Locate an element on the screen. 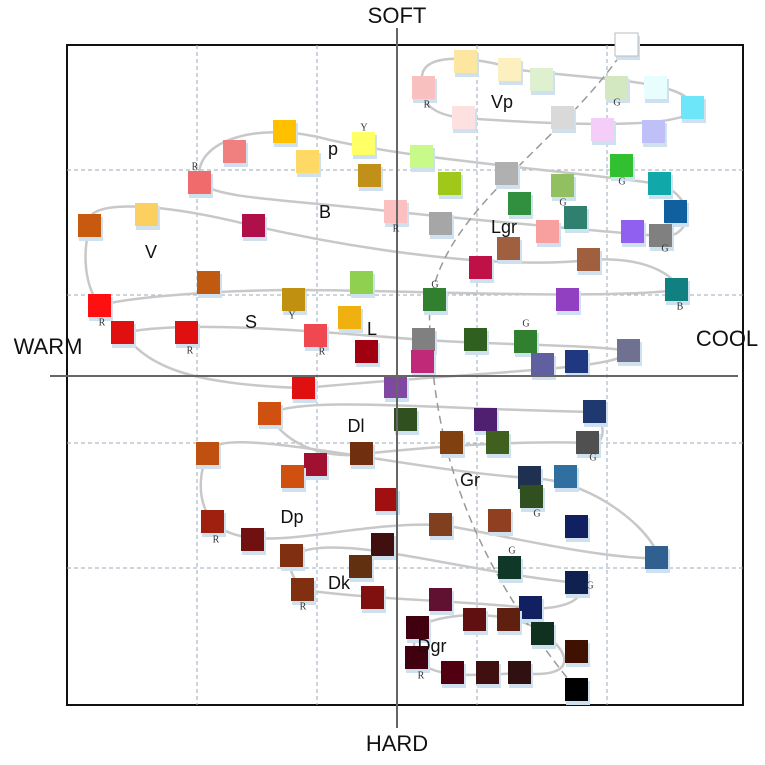  tone-label: Vp is located at coordinates (502, 102).